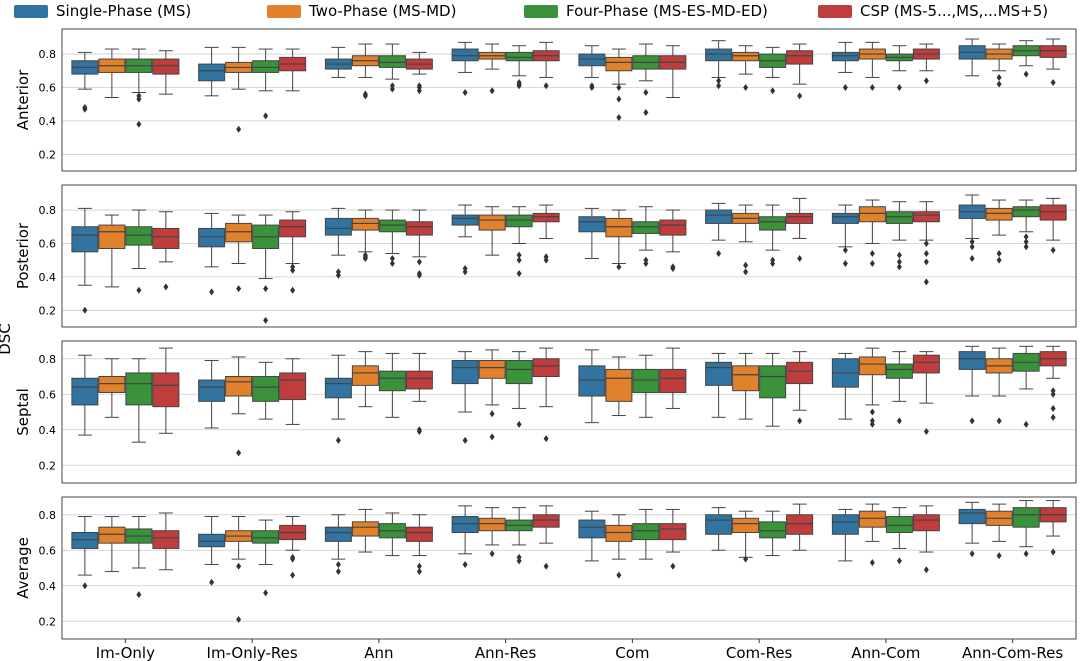 This screenshot has width=1084, height=661. Describe the element at coordinates (872, 519) in the screenshot. I see `box-average-ann-com-s1` at that location.